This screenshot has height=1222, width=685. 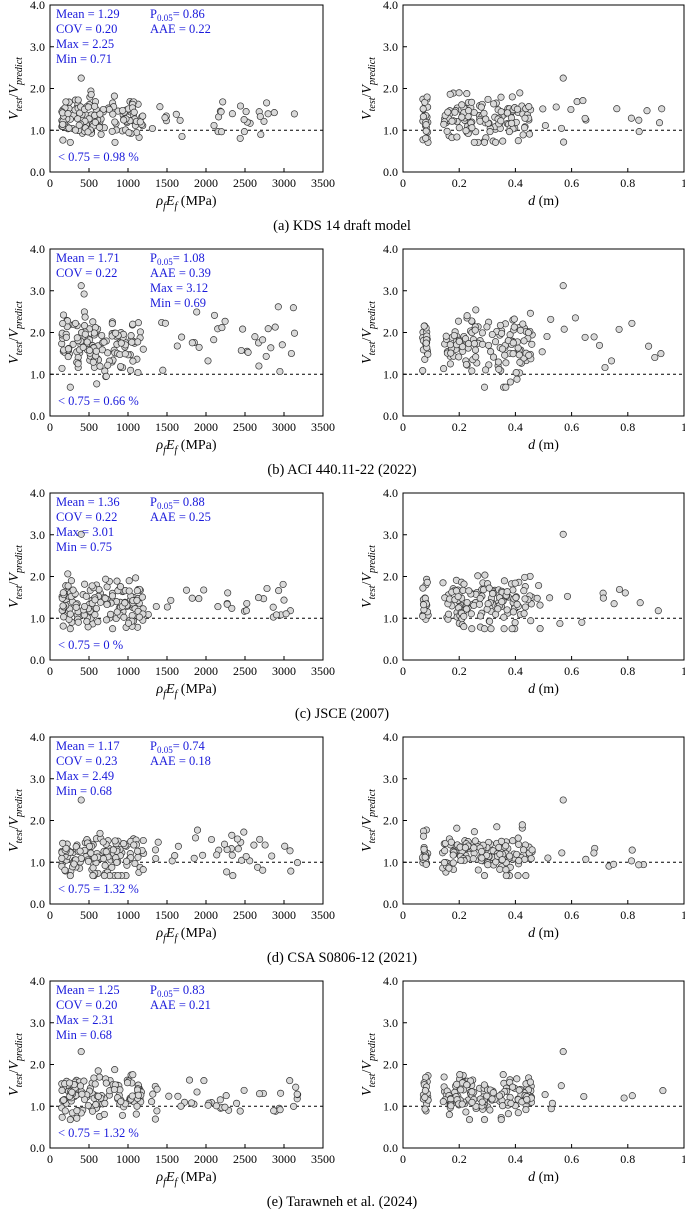 What do you see at coordinates (128, 671) in the screenshot?
I see `x-tick-label: 1000` at bounding box center [128, 671].